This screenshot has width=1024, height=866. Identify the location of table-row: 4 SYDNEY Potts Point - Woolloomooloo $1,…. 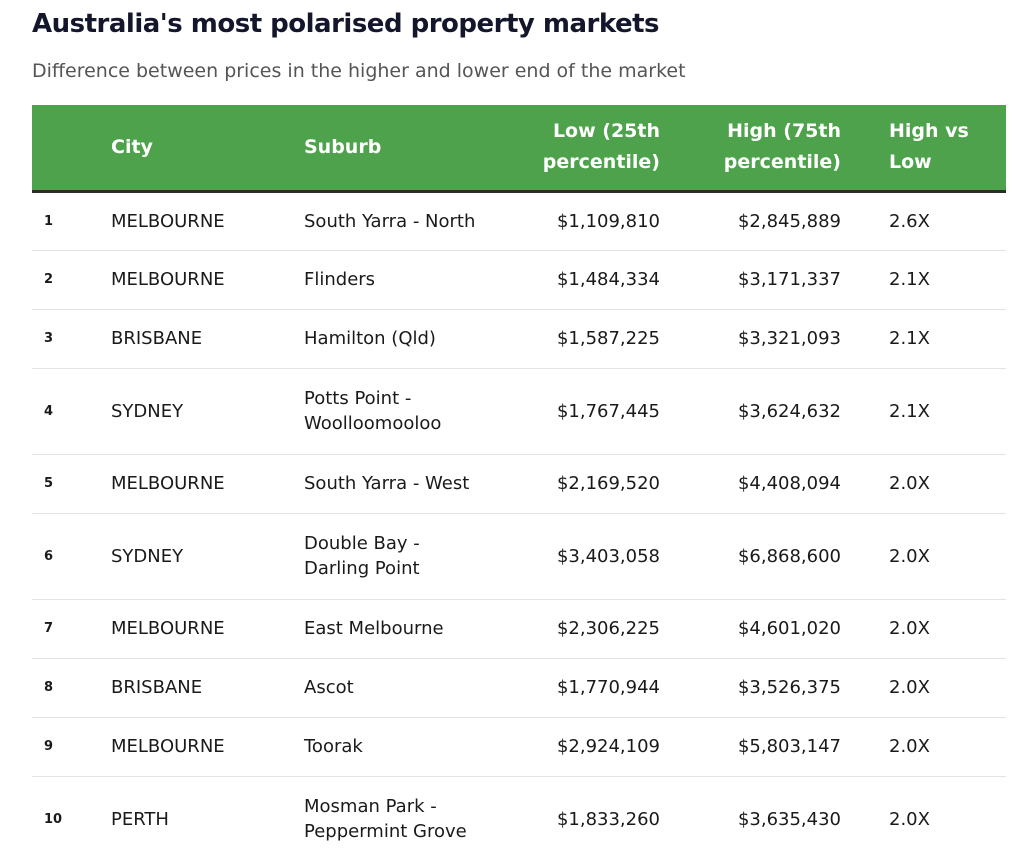
(519, 411).